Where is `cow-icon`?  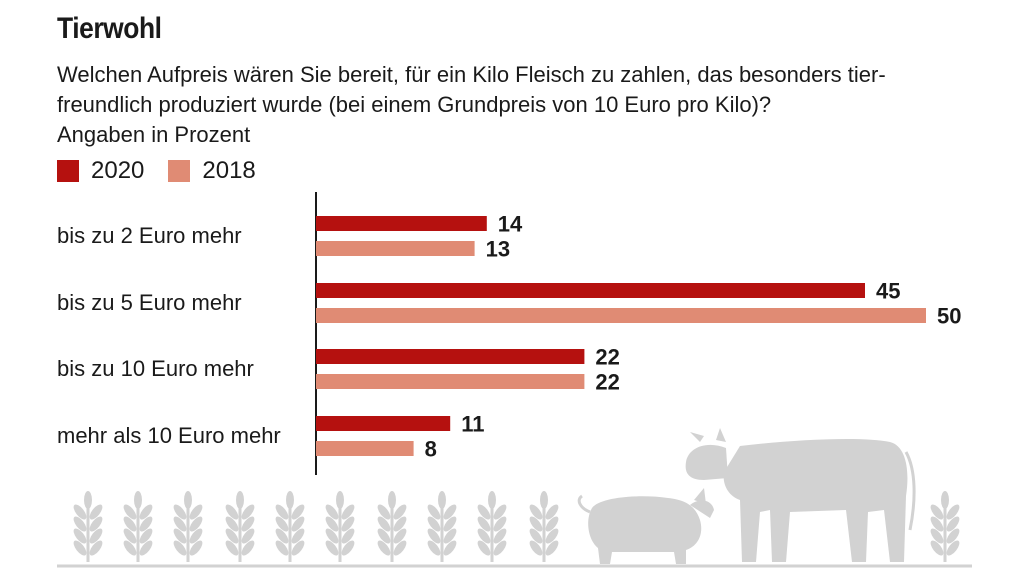
cow-icon is located at coordinates (800, 495).